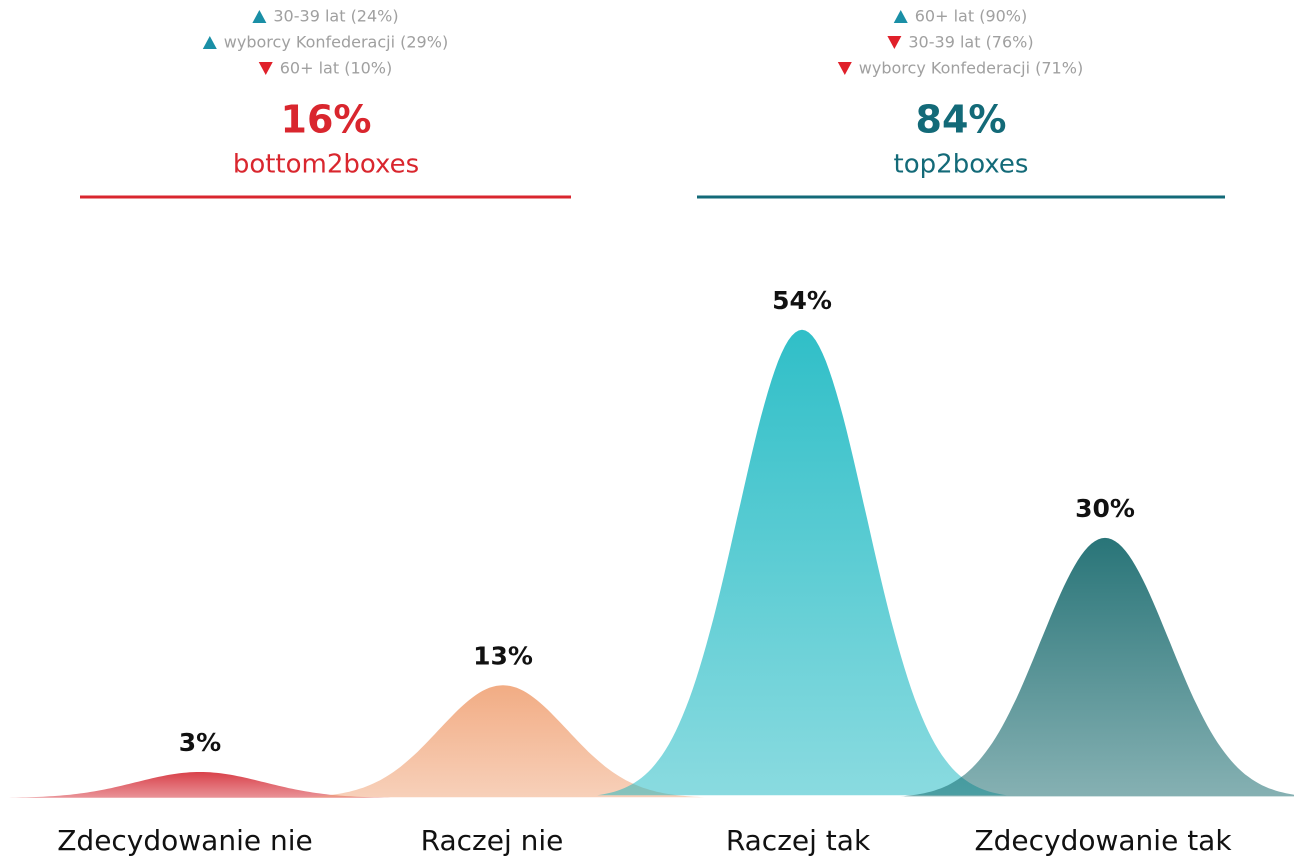  What do you see at coordinates (961, 120) in the screenshot?
I see `summary-value: 84%` at bounding box center [961, 120].